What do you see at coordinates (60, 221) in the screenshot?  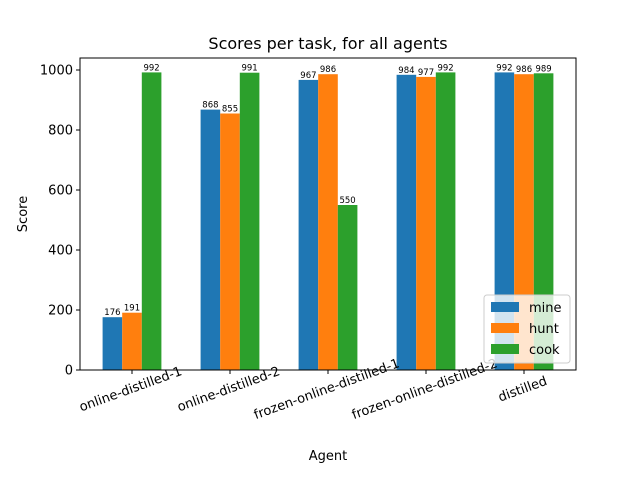 I see `y-axis: 0 200 400 600 800 1000` at bounding box center [60, 221].